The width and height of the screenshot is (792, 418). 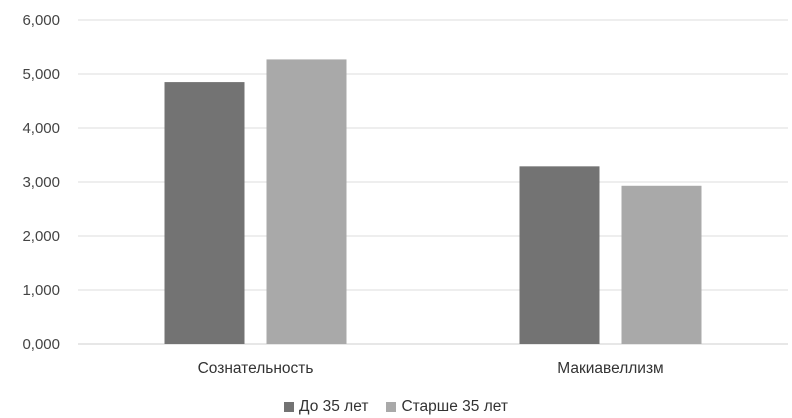 What do you see at coordinates (256, 368) in the screenshot?
I see `x-category-label: Сознательность` at bounding box center [256, 368].